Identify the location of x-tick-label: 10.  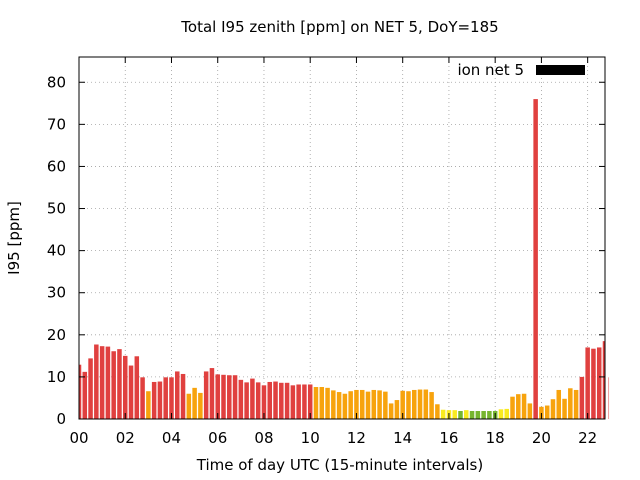
(310, 438).